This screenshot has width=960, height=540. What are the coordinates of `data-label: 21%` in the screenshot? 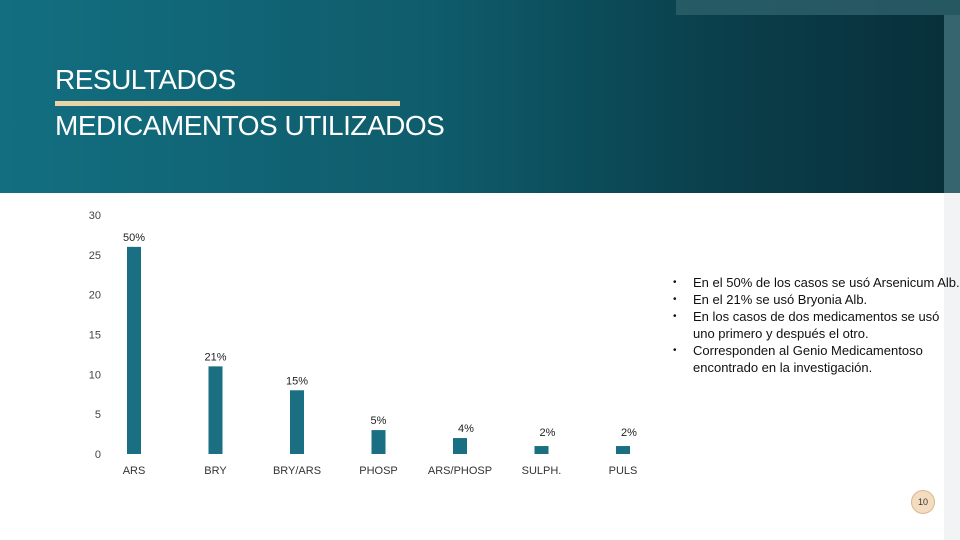 It's located at (215, 357).